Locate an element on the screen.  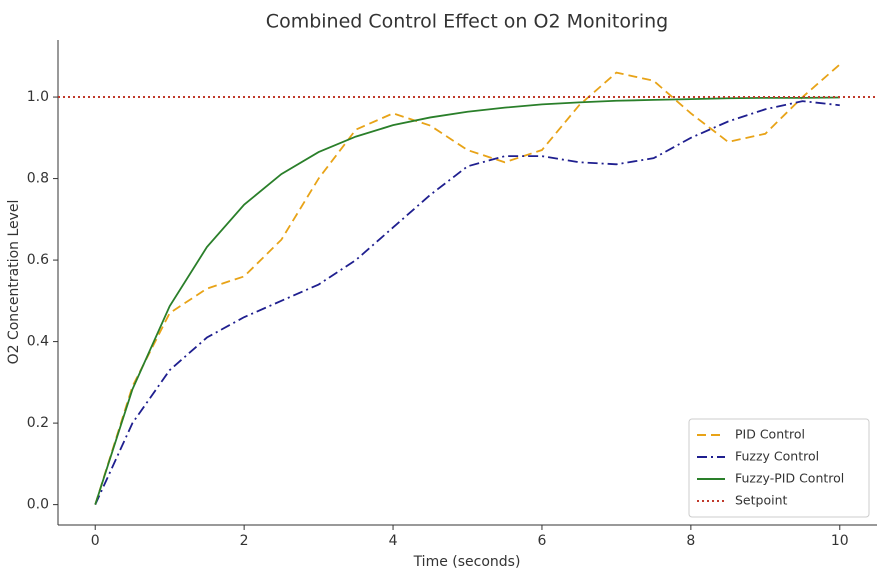
x-tick-label: 10 is located at coordinates (840, 541).